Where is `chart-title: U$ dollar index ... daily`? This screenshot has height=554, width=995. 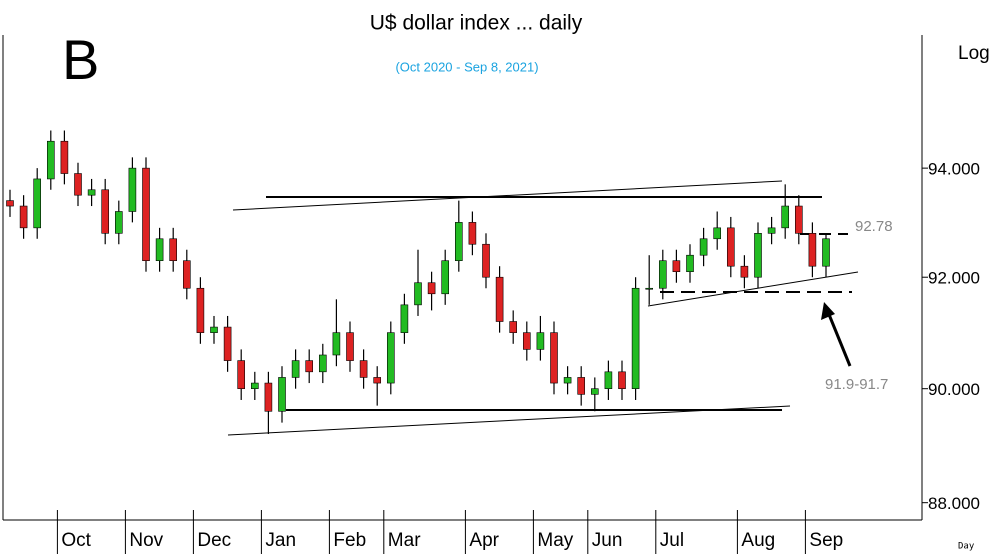 chart-title: U$ dollar index ... daily is located at coordinates (476, 23).